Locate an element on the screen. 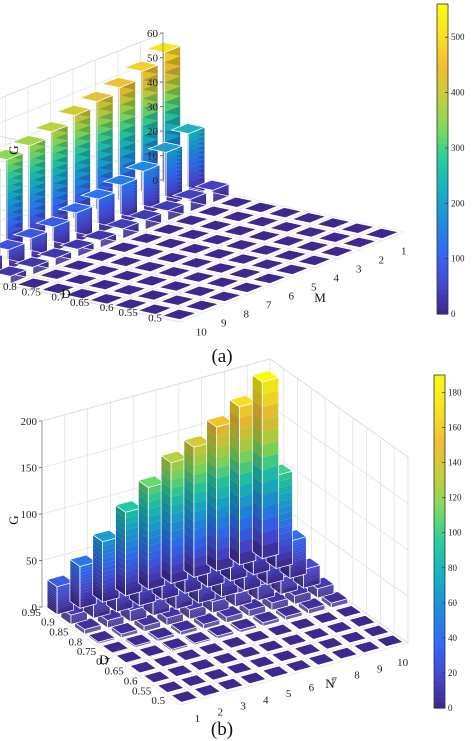 Image resolution: width=474 pixels, height=741 pixels. a-colorbar-frame is located at coordinates (442, 159).